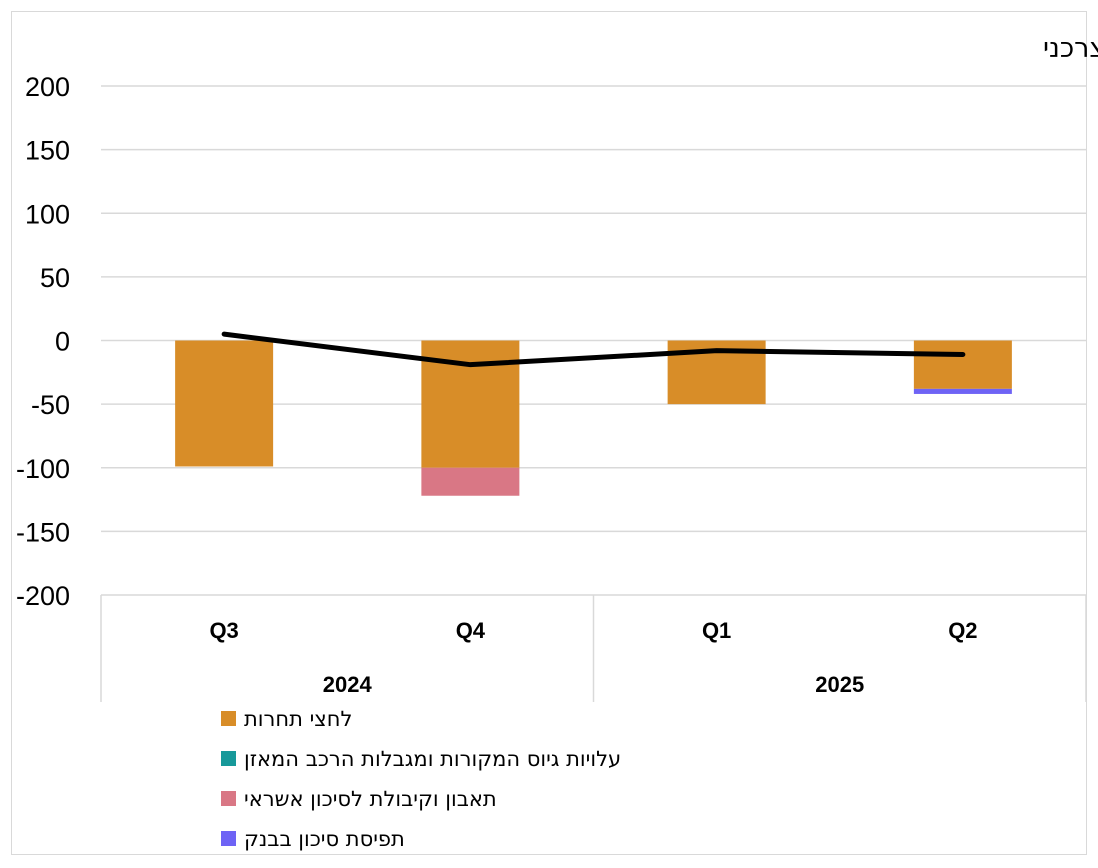 Image resolution: width=1098 pixels, height=868 pixels. I want to click on x-tick-label: Q3, so click(223, 630).